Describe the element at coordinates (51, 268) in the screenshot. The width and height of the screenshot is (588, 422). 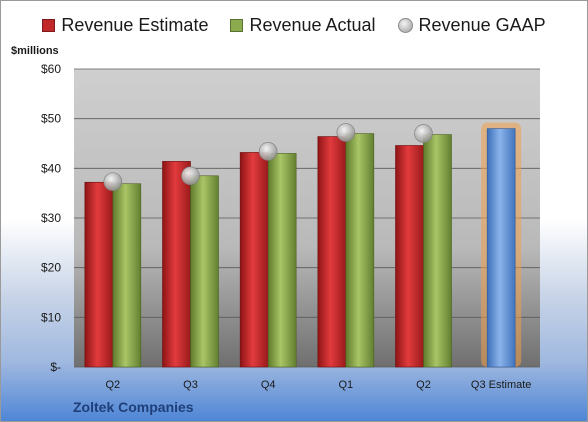
I see `y-tick-label: $20` at that location.